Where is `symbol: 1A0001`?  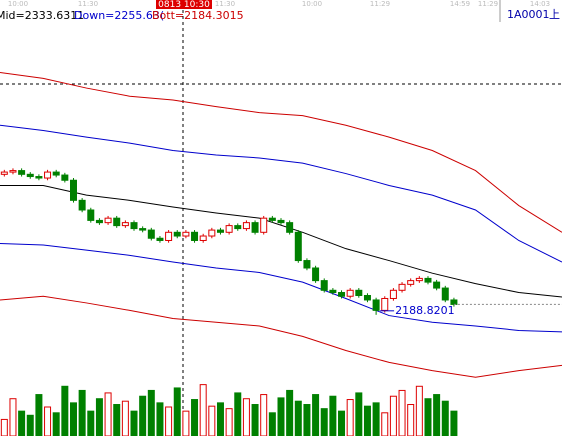
symbol: 1A0001 is located at coordinates (528, 14).